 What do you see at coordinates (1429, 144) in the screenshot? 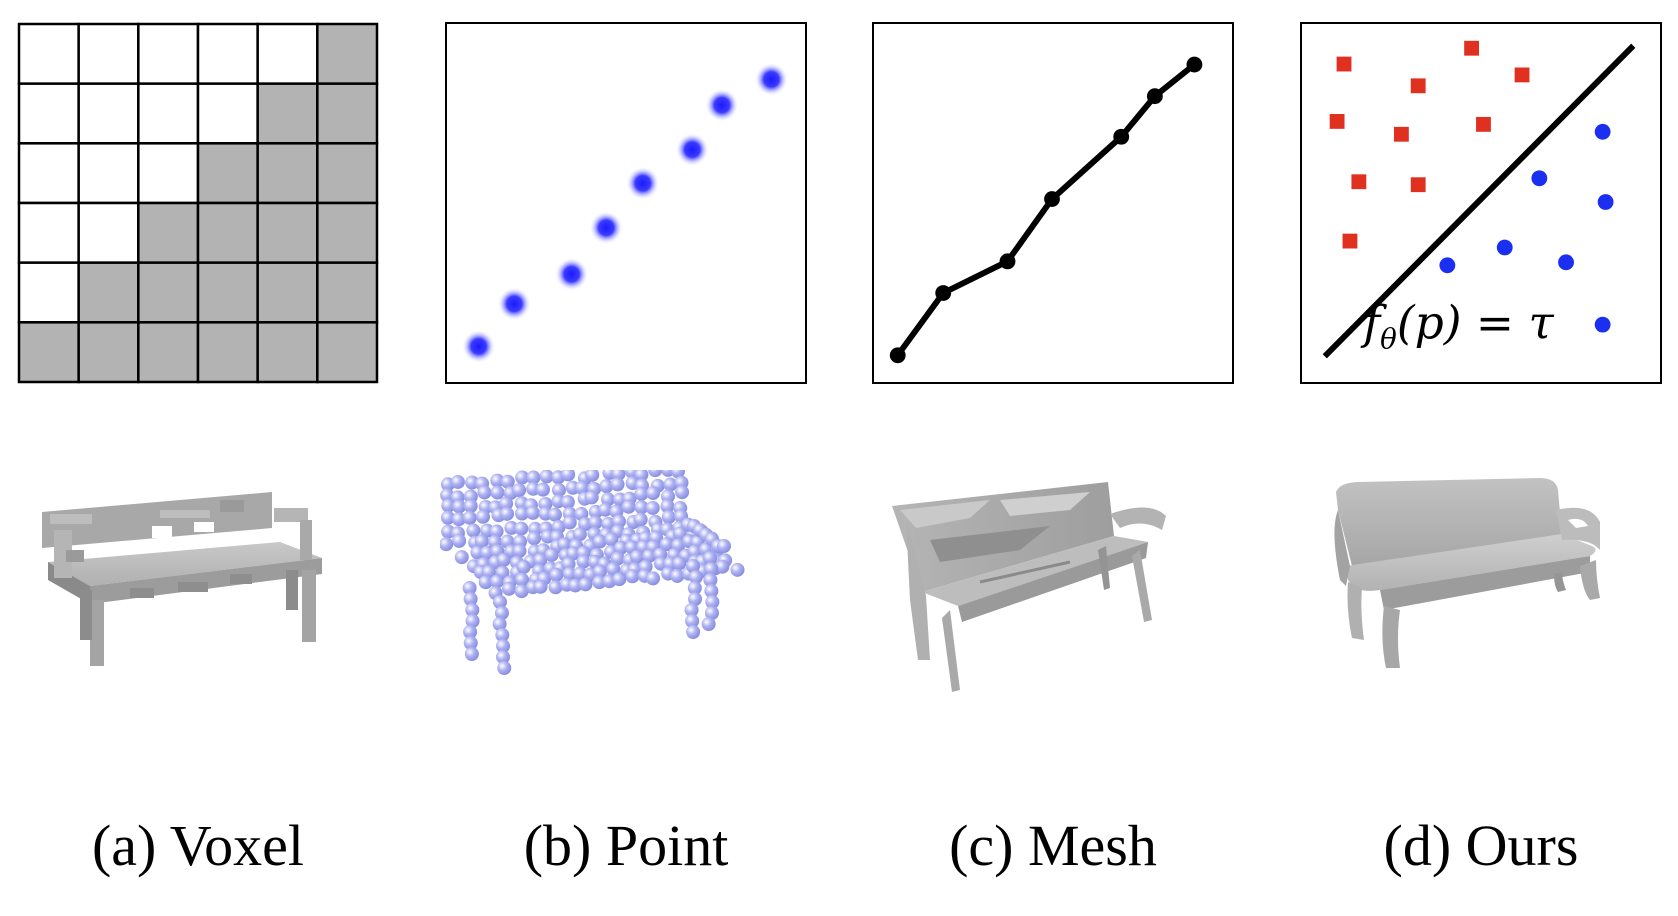
I see `outside-points` at bounding box center [1429, 144].